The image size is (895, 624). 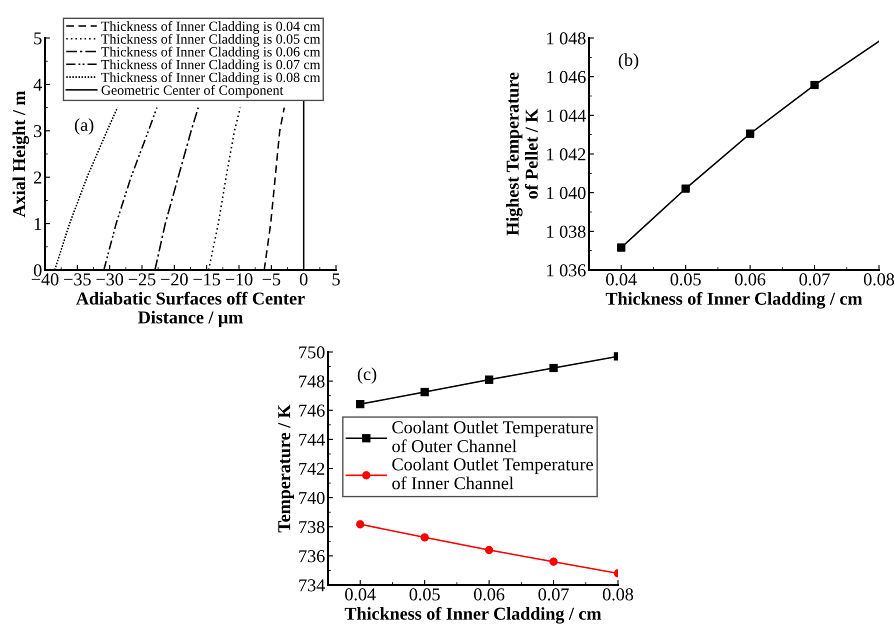 What do you see at coordinates (206, 279) in the screenshot?
I see `x-tick-label: −15` at bounding box center [206, 279].